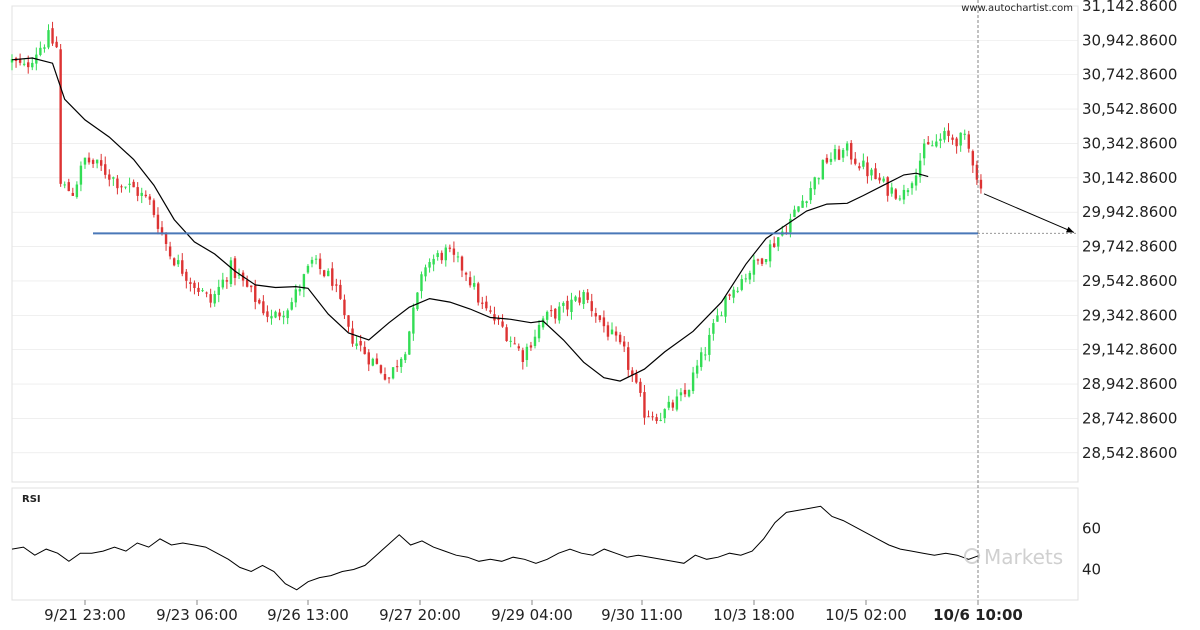  What do you see at coordinates (1129, 75) in the screenshot?
I see `price-tick-label: 30,742.8600` at bounding box center [1129, 75].